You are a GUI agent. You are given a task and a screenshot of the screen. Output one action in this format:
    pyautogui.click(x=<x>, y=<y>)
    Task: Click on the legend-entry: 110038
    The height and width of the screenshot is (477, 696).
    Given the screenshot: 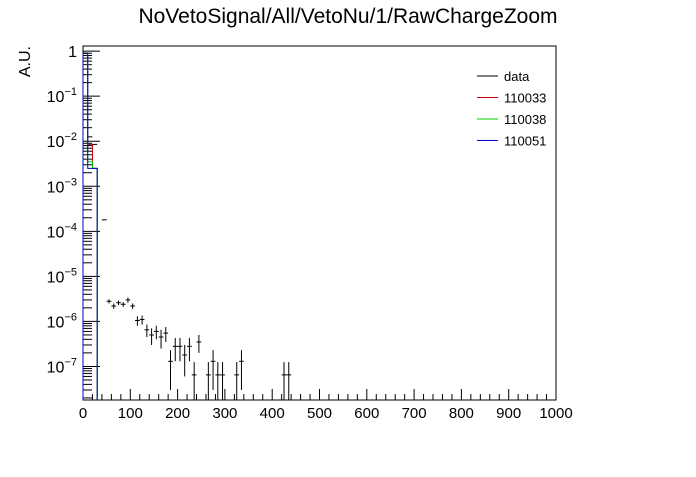 What is the action you would take?
    pyautogui.click(x=511, y=119)
    